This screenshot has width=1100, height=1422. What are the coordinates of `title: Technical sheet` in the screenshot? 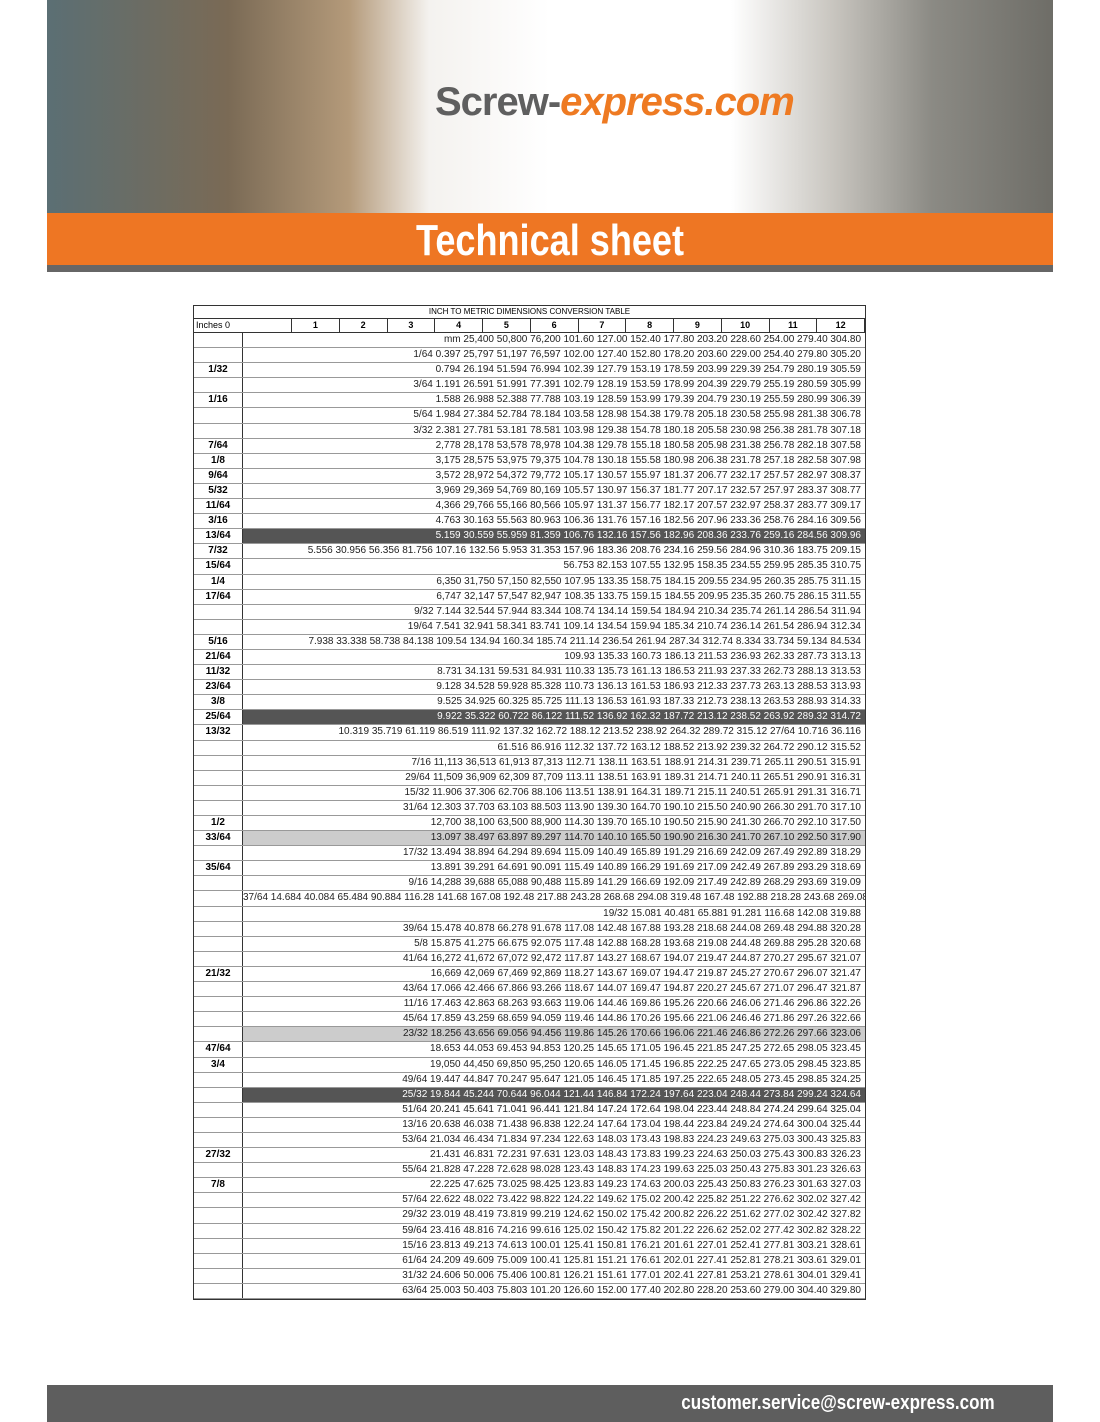 It's located at (550, 240).